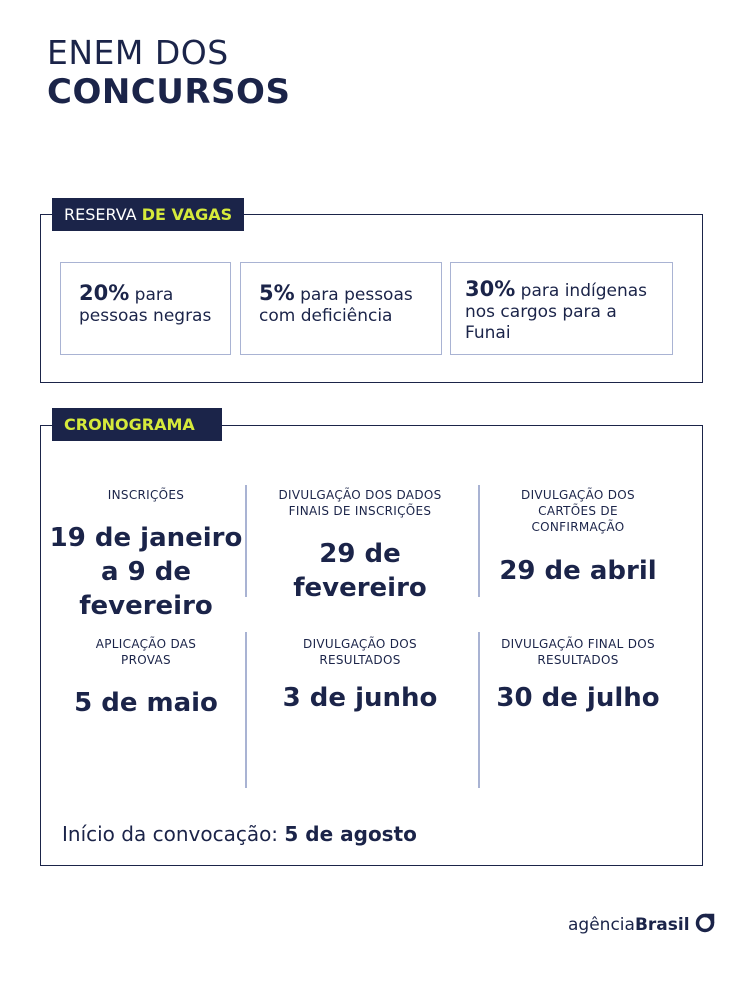 The image size is (754, 993). I want to click on event-label: INSCRIÇÕES, so click(146, 495).